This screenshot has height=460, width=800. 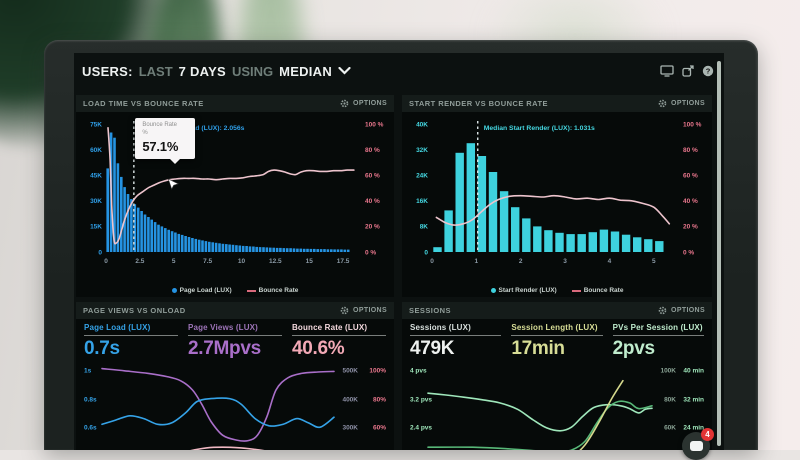 What do you see at coordinates (143, 103) in the screenshot?
I see `panel-title: LOAD TIME VS BOUNCE RATE` at bounding box center [143, 103].